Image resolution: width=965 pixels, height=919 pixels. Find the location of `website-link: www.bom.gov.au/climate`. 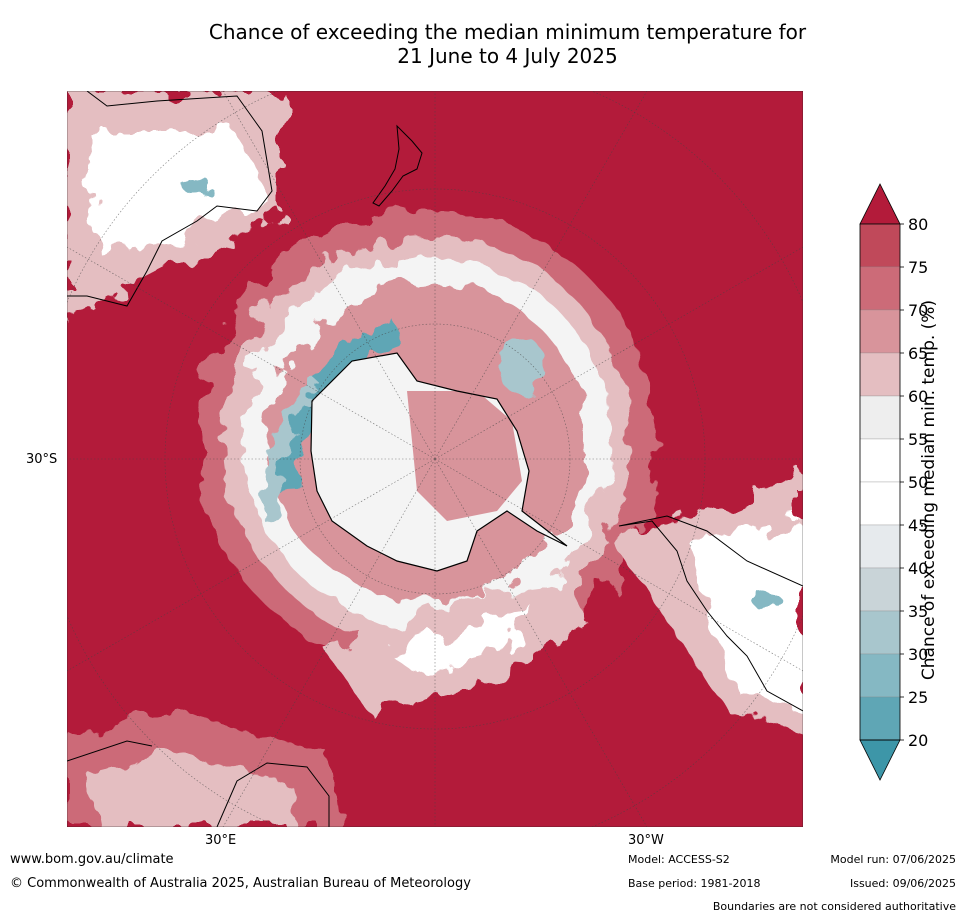

website-link: www.bom.gov.au/climate is located at coordinates (92, 859).